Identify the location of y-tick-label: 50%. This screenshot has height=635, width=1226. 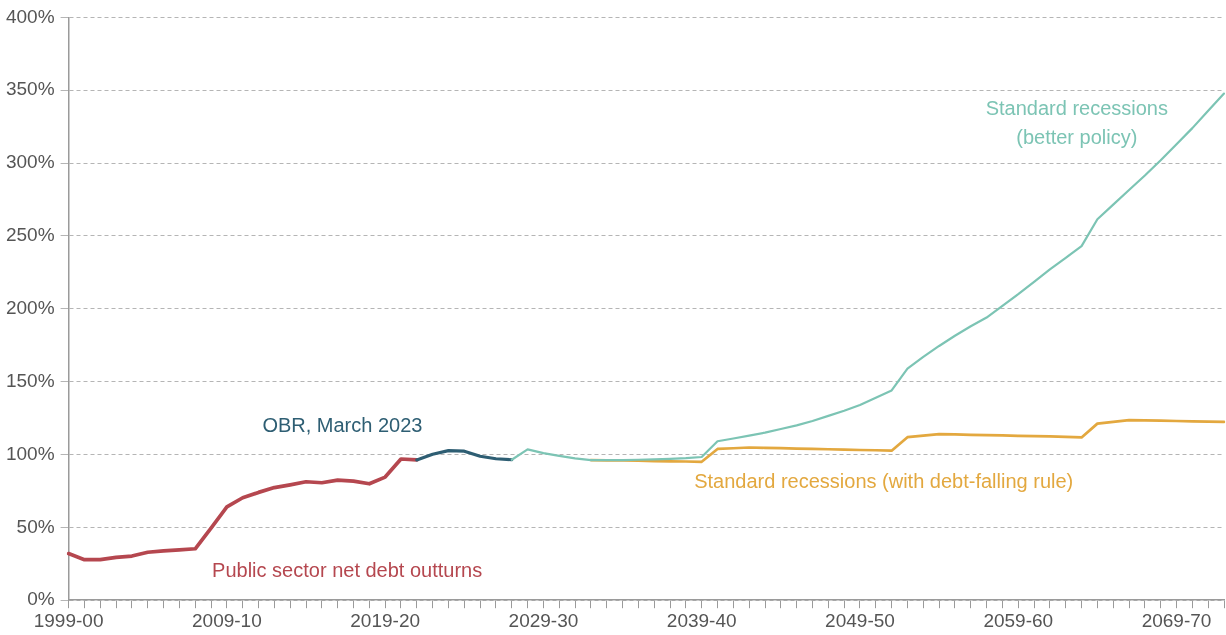
(35, 526).